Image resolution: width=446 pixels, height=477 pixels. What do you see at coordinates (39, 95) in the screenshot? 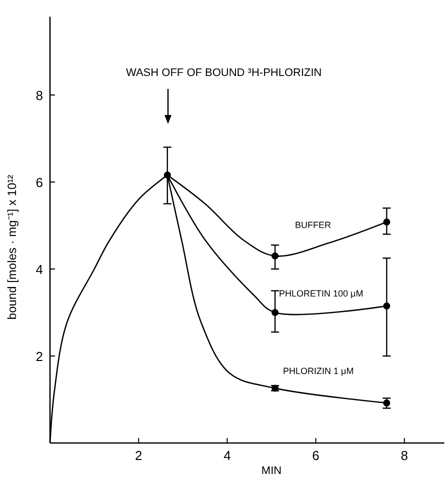
I see `y-tick-label: 8` at bounding box center [39, 95].